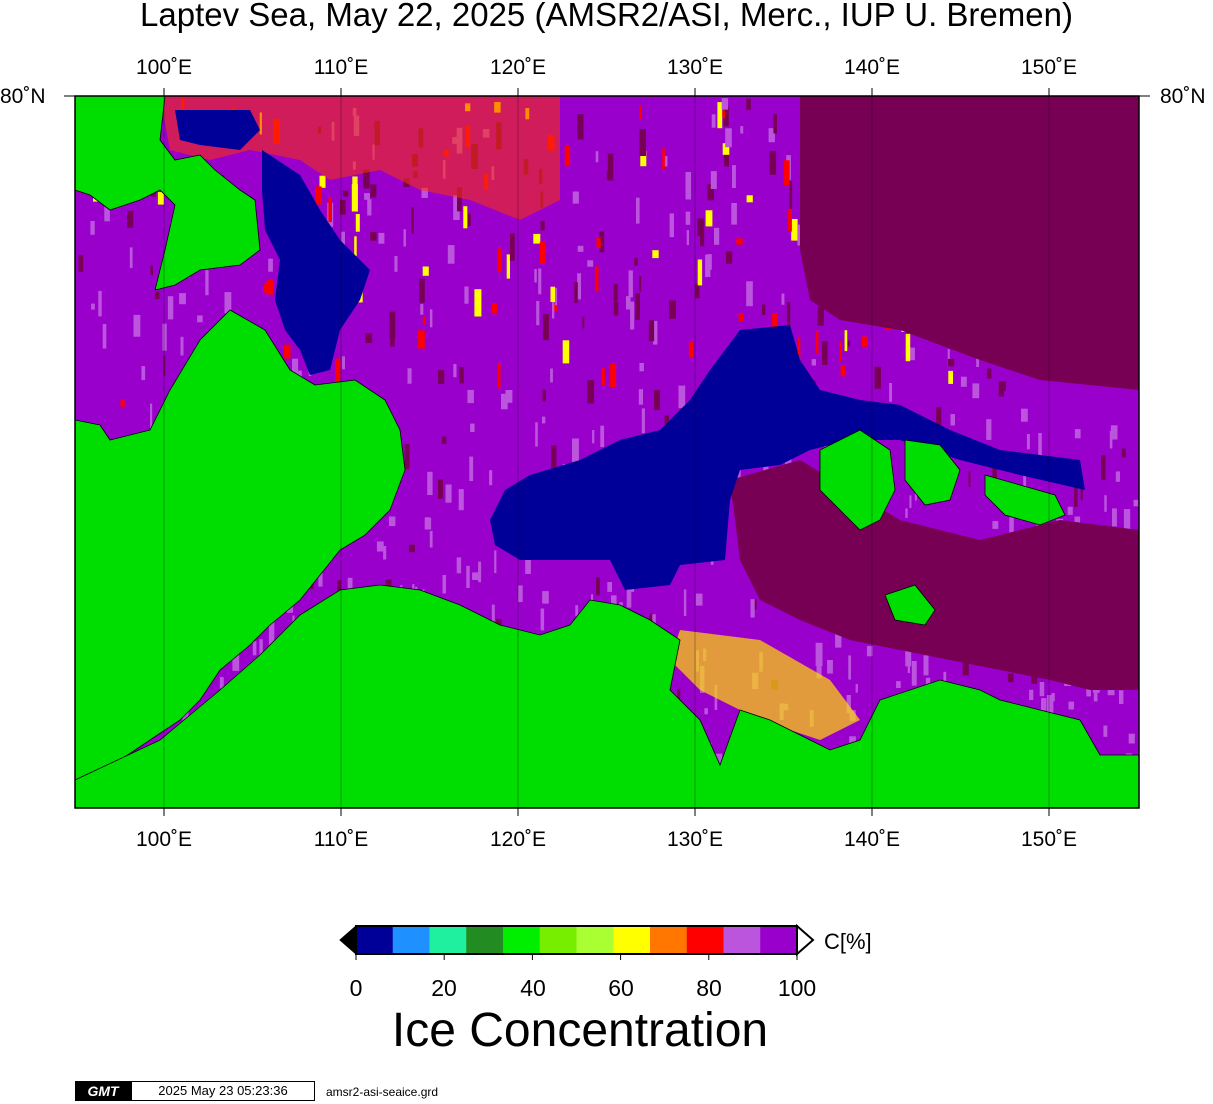 This screenshot has height=1104, width=1213. What do you see at coordinates (341, 839) in the screenshot?
I see `lon-label-bottom-110: 110˚E` at bounding box center [341, 839].